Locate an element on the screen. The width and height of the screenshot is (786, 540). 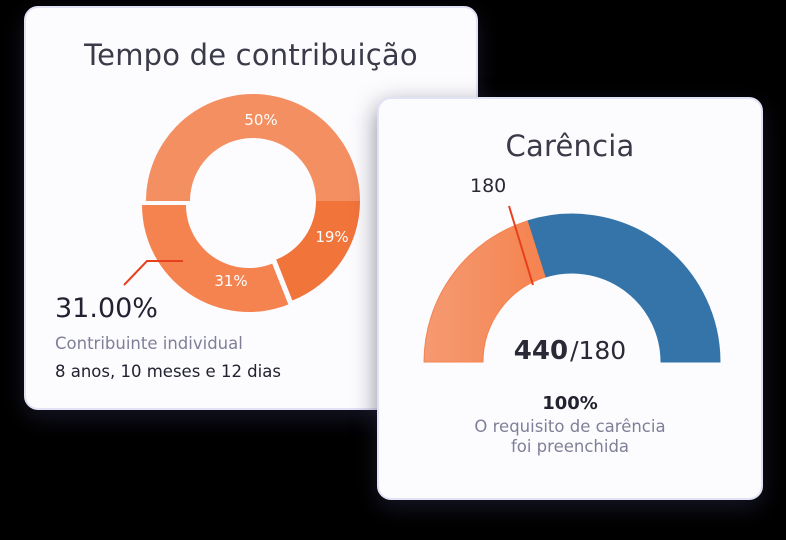
leader-line is located at coordinates (153, 273).